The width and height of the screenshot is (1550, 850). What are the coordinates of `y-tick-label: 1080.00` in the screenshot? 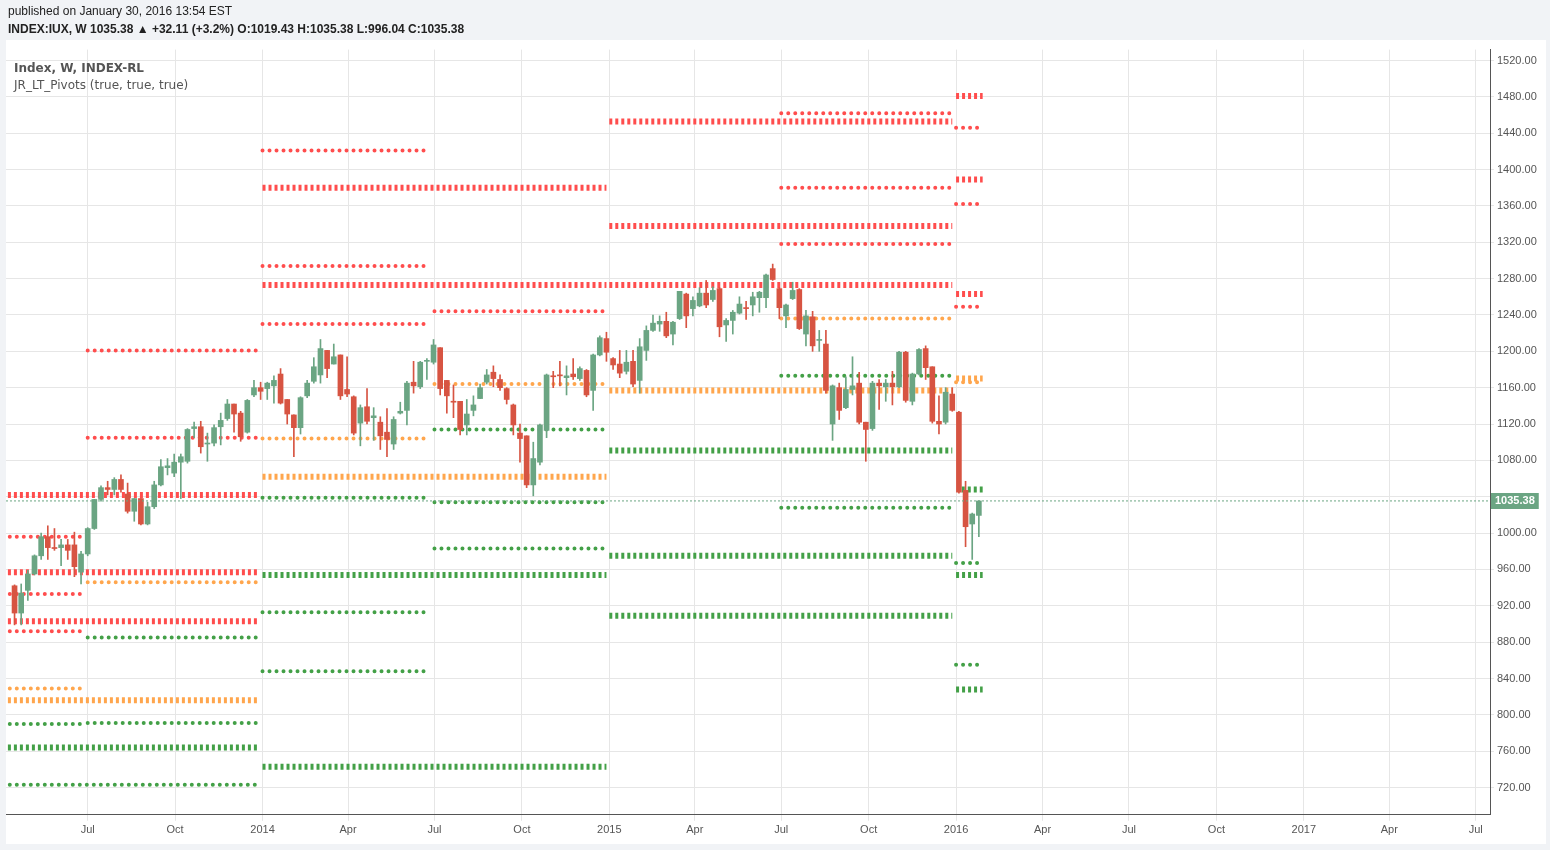 It's located at (1517, 459).